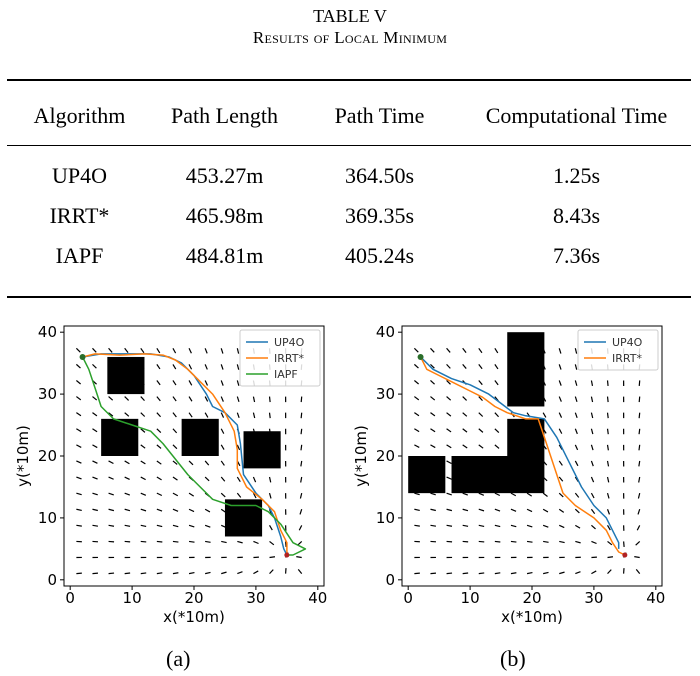 This screenshot has width=700, height=676. I want to click on y-tick-label: 30, so click(385, 394).